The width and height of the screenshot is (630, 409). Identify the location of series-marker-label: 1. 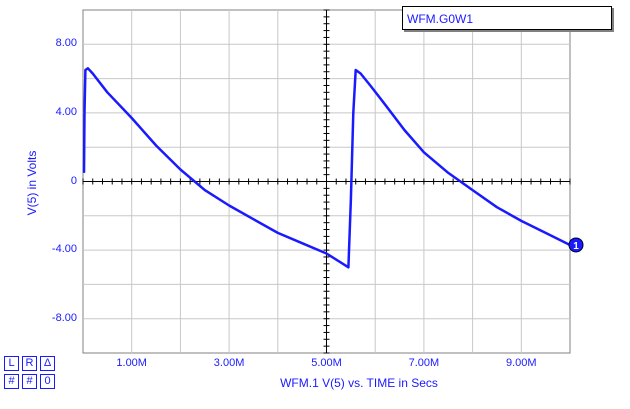
(576, 246).